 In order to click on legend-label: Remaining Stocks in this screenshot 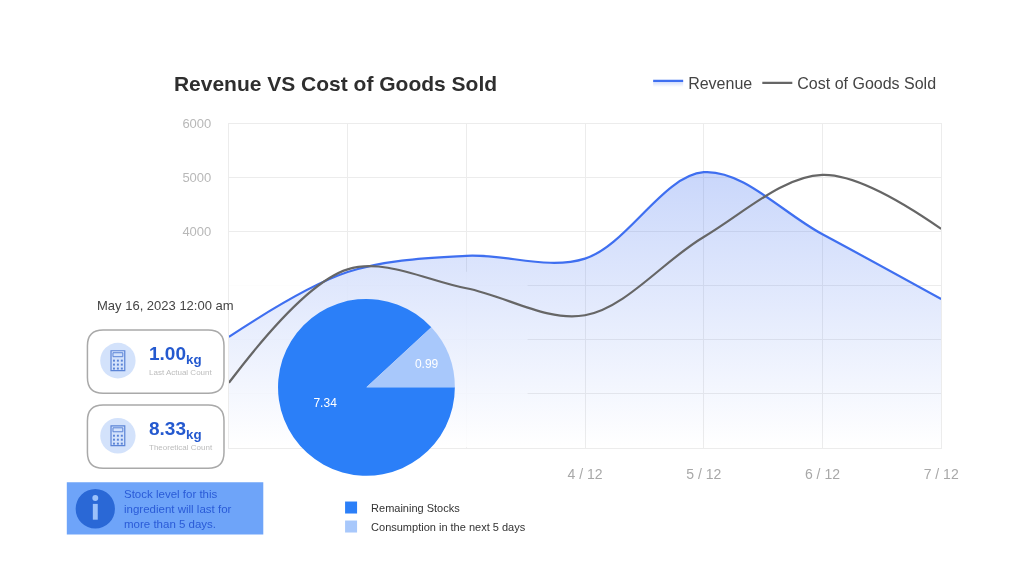, I will do `click(416, 507)`.